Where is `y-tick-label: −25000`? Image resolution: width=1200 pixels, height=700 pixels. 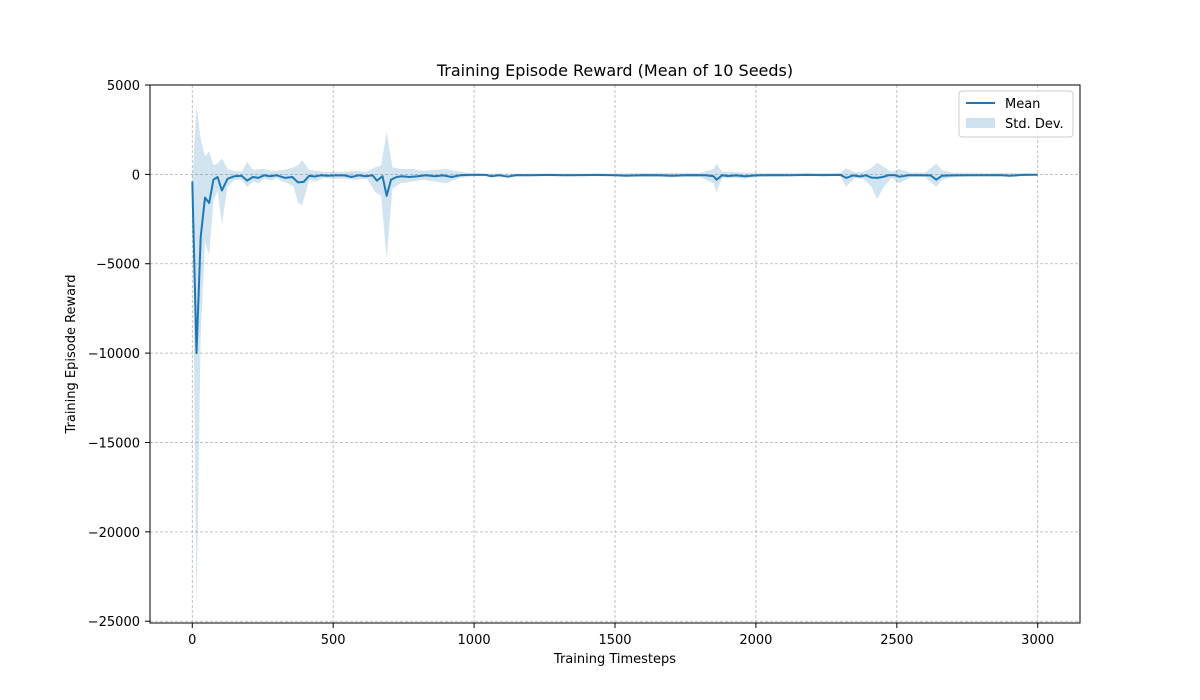
y-tick-label: −25000 is located at coordinates (114, 622).